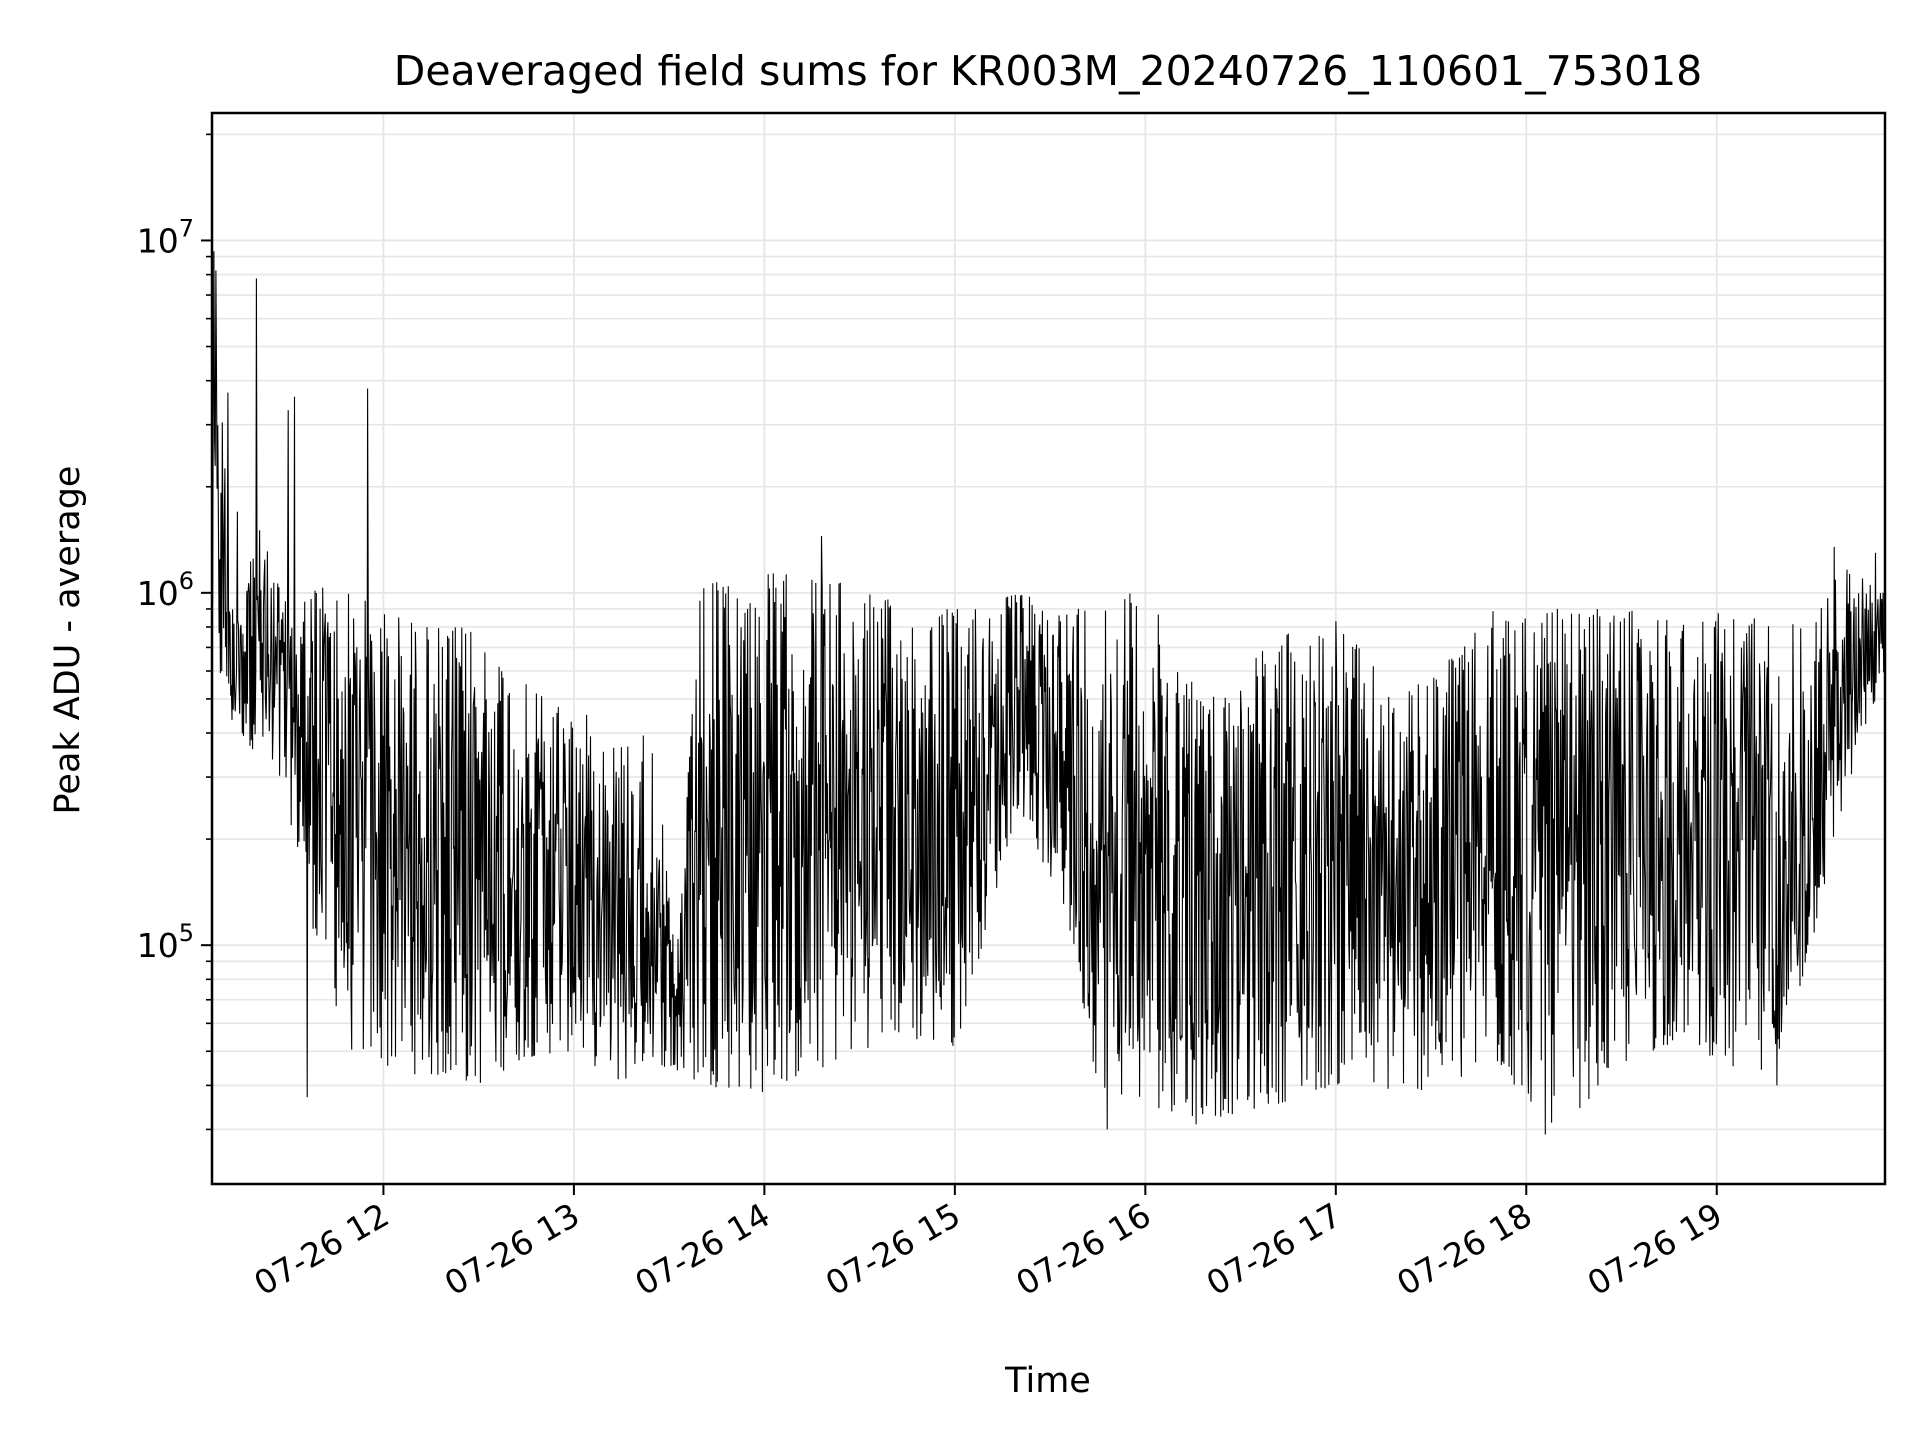 The width and height of the screenshot is (1920, 1440). I want to click on x-axis-label: Time, so click(1047, 1381).